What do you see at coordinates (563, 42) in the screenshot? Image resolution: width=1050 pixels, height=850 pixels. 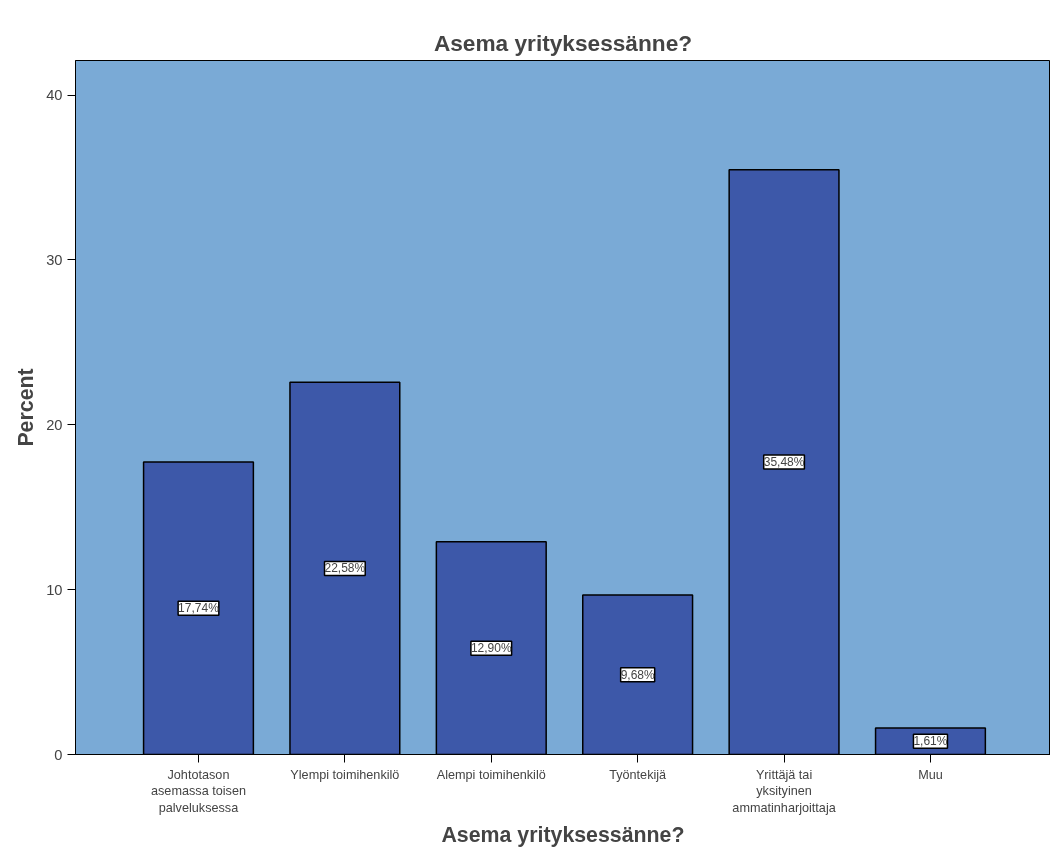 I see `chart-title: Asema yrityksessänne?` at bounding box center [563, 42].